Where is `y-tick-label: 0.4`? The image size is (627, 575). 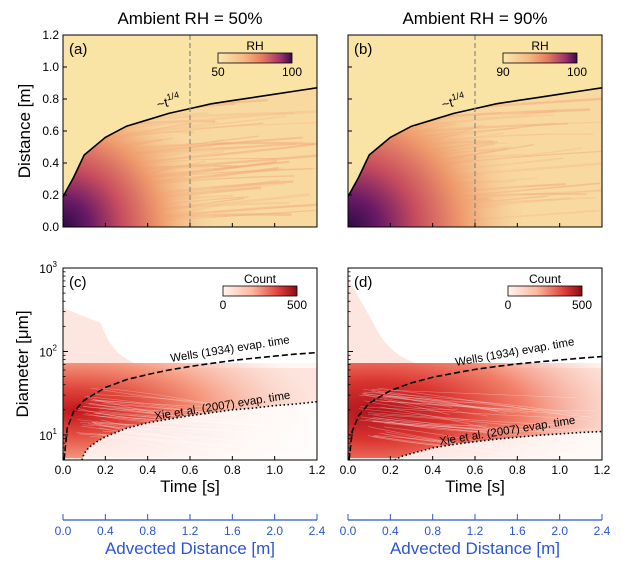
y-tick-label: 0.4 is located at coordinates (50, 163).